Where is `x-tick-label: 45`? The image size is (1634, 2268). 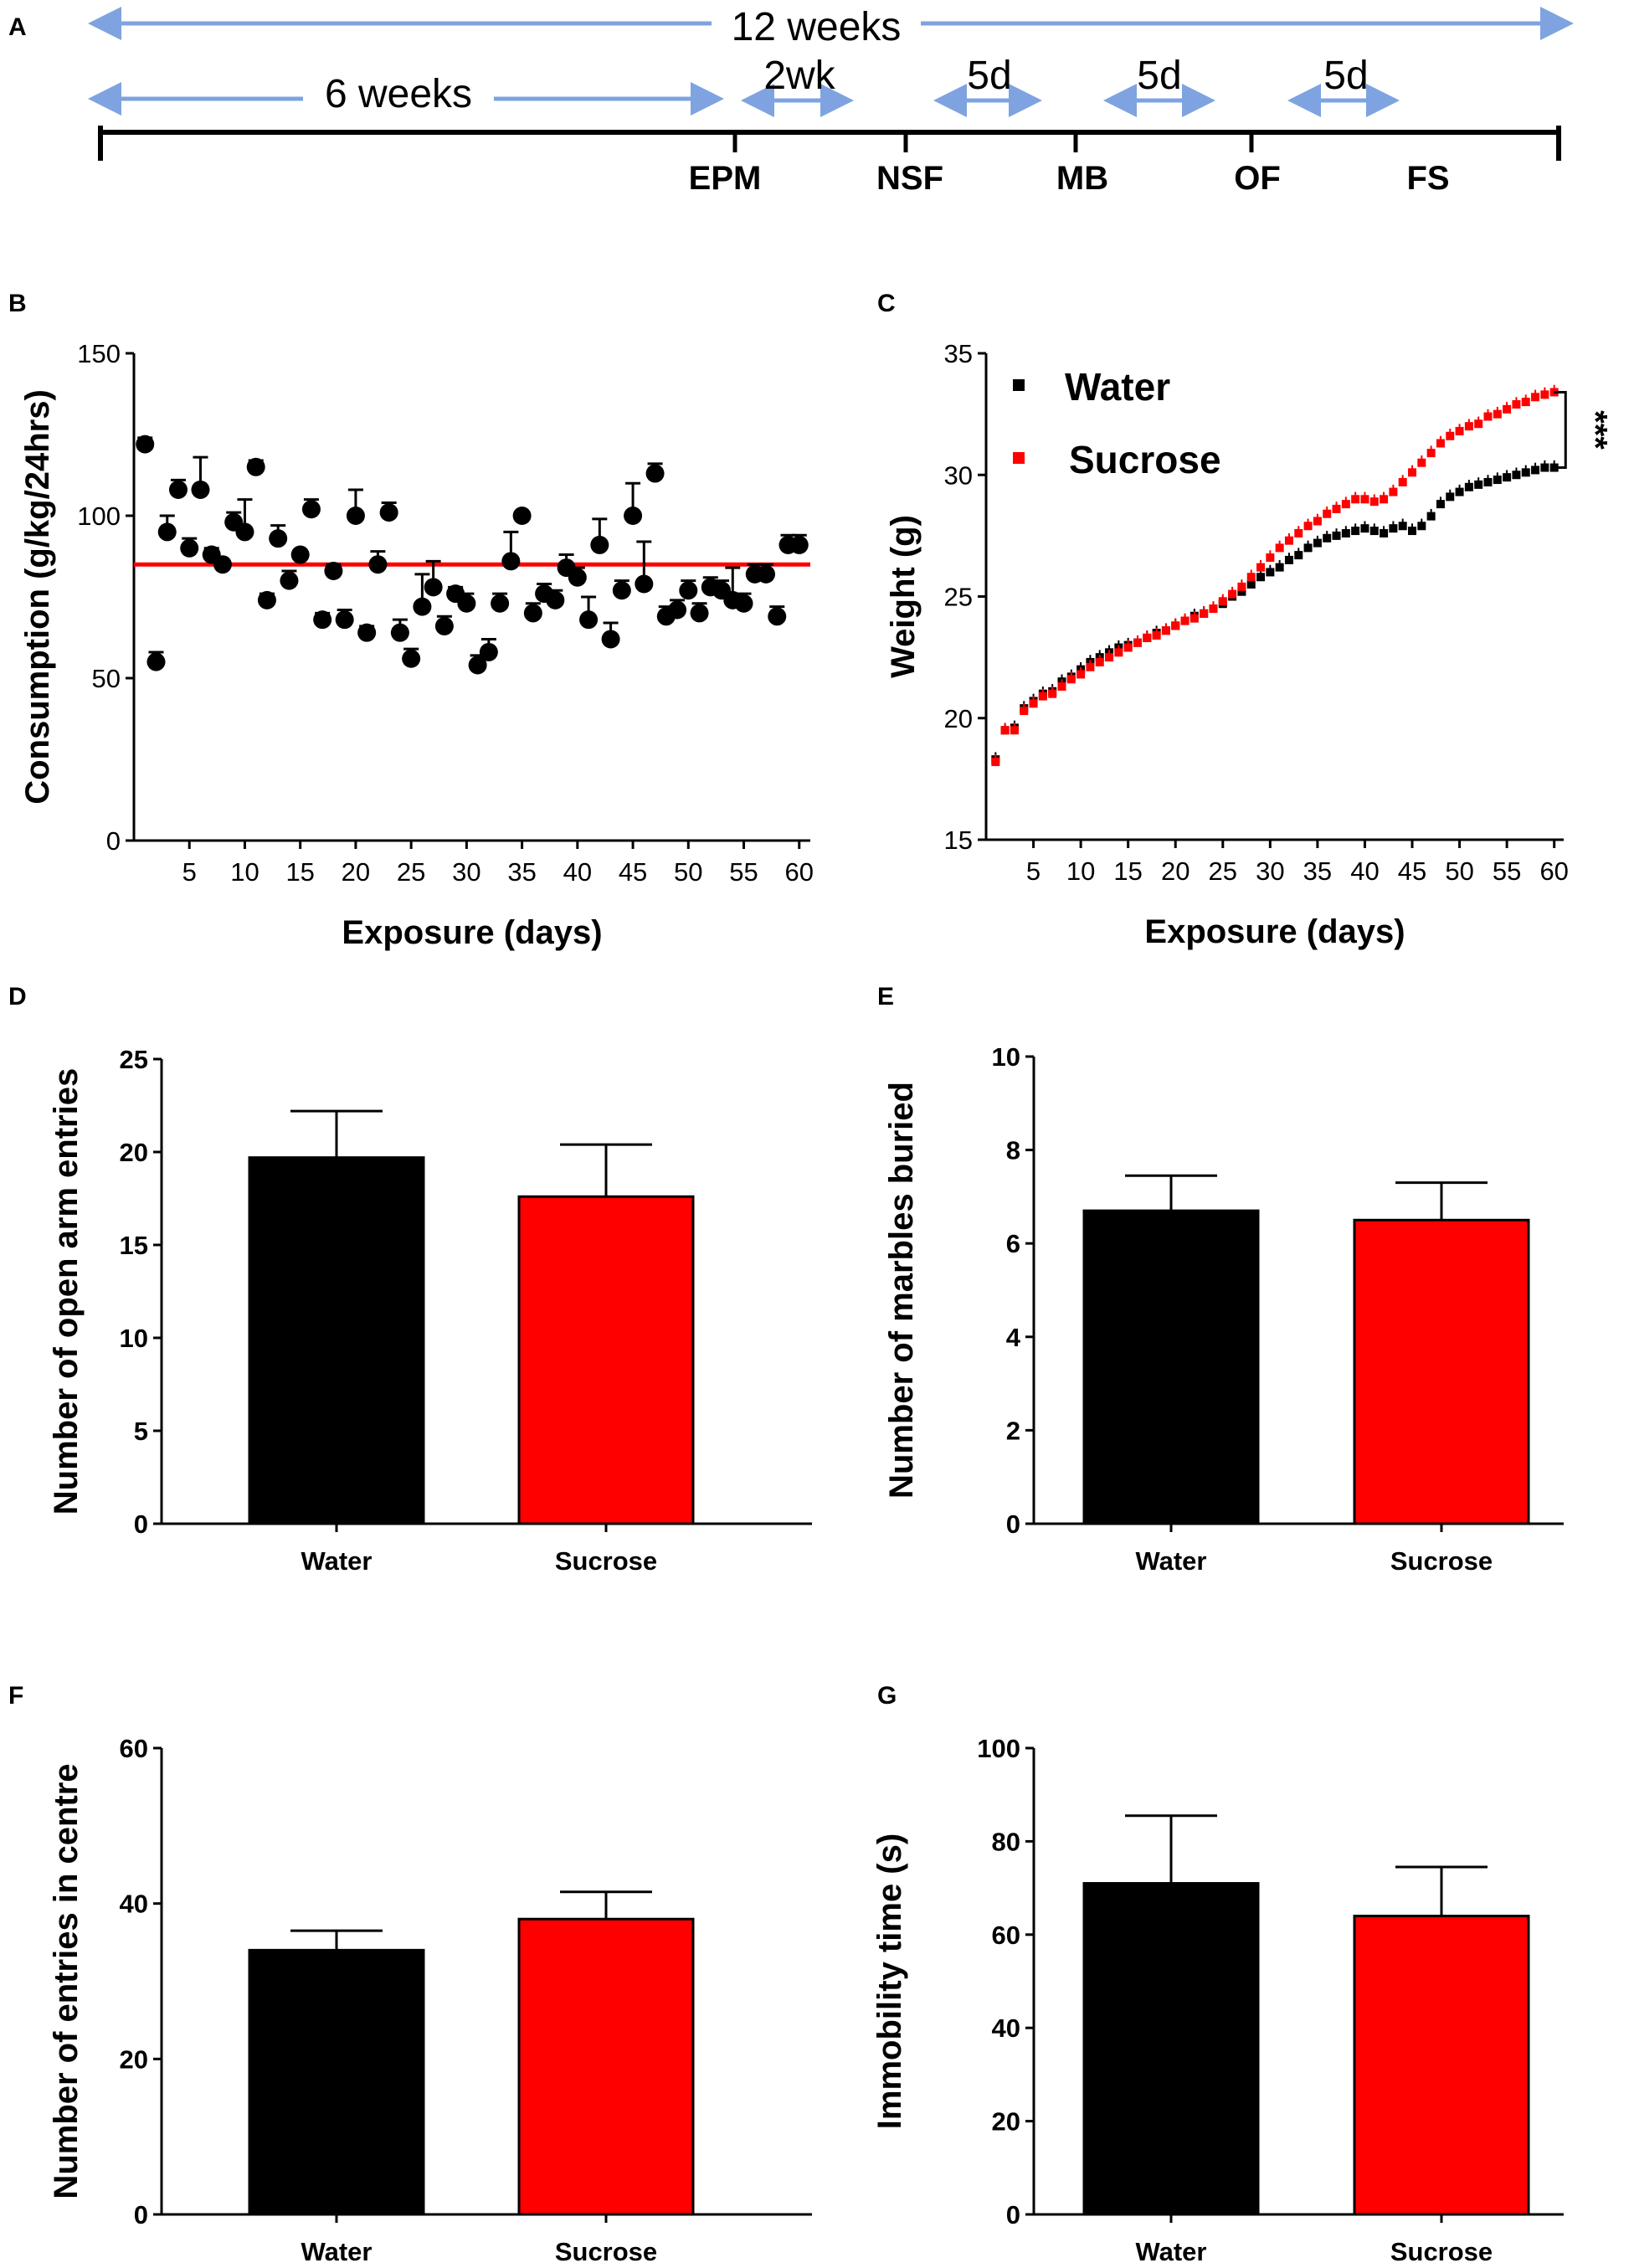
x-tick-label: 45 is located at coordinates (633, 872).